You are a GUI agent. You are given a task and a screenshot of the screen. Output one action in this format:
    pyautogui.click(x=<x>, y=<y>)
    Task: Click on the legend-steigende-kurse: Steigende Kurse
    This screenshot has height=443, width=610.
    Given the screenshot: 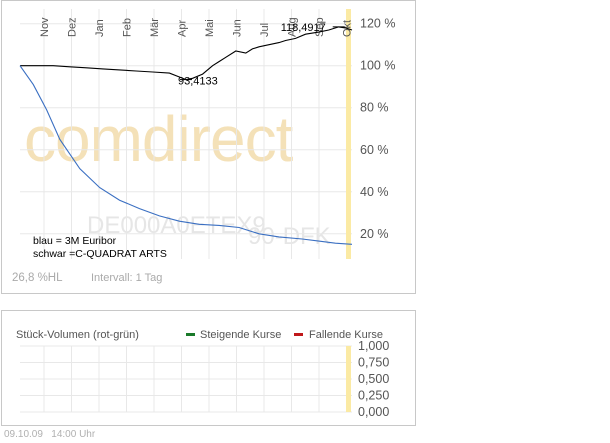 What is the action you would take?
    pyautogui.click(x=240, y=335)
    